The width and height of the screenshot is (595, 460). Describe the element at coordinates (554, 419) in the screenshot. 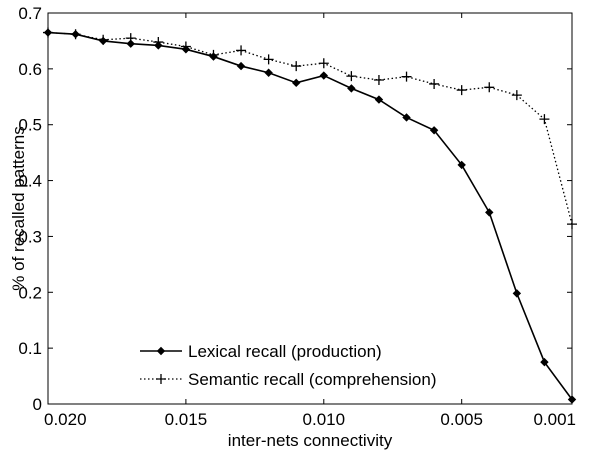

I see `x-tick-label: 0.001` at that location.